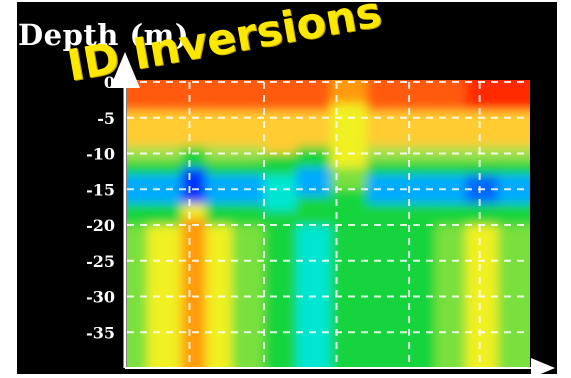 The height and width of the screenshot is (378, 571). What do you see at coordinates (100, 225) in the screenshot?
I see `y-tick-label: -20` at bounding box center [100, 225].